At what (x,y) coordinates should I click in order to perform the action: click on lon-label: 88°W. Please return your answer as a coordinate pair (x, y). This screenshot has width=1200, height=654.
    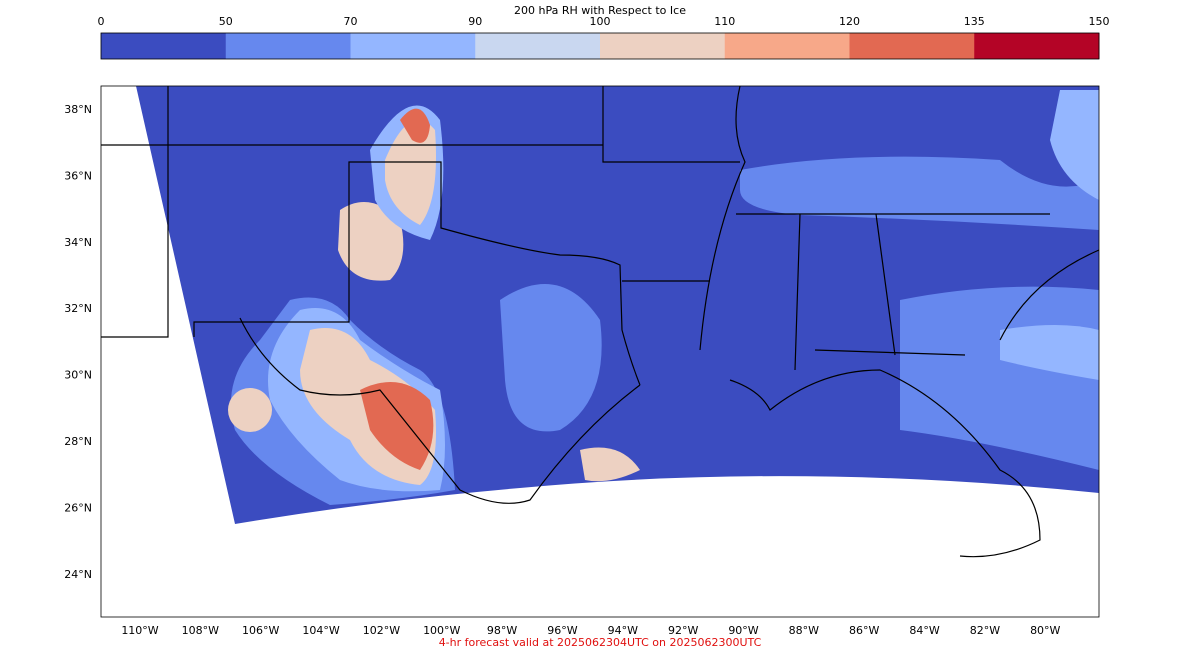
    Looking at the image, I should click on (804, 630).